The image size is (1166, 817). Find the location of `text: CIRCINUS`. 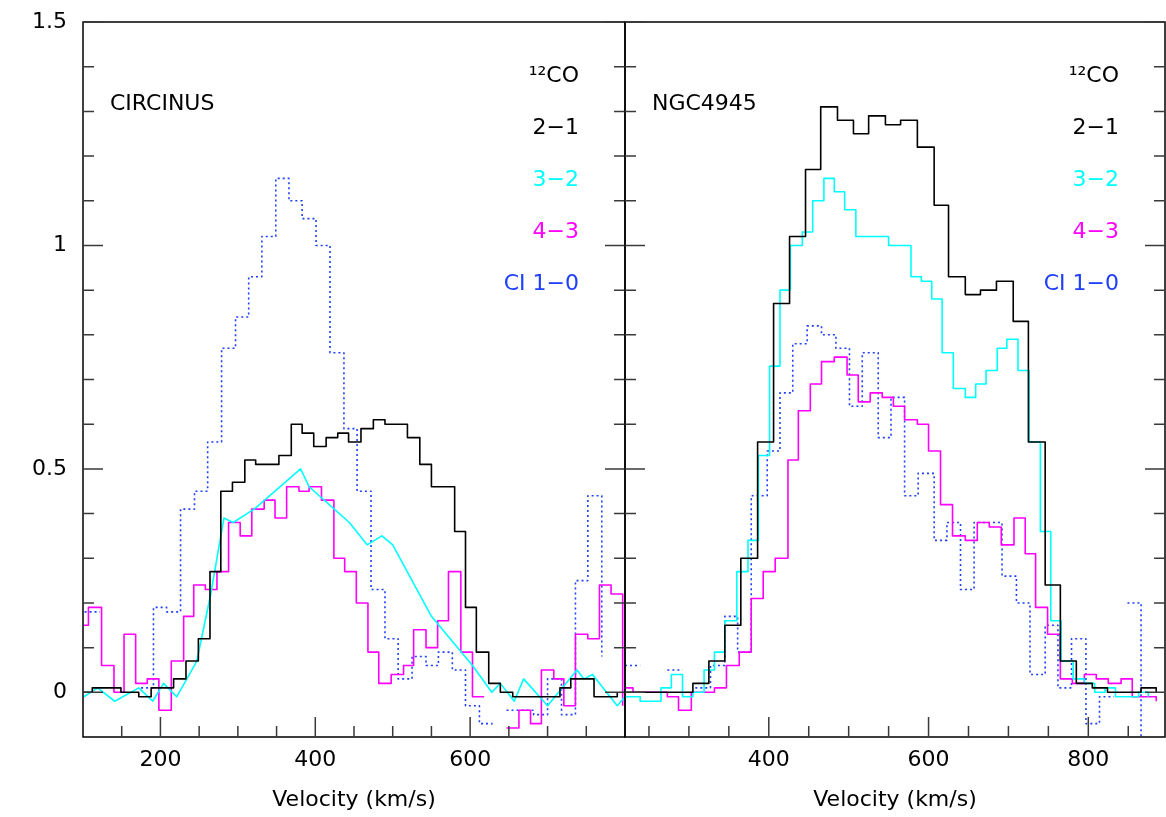

text: CIRCINUS is located at coordinates (162, 102).